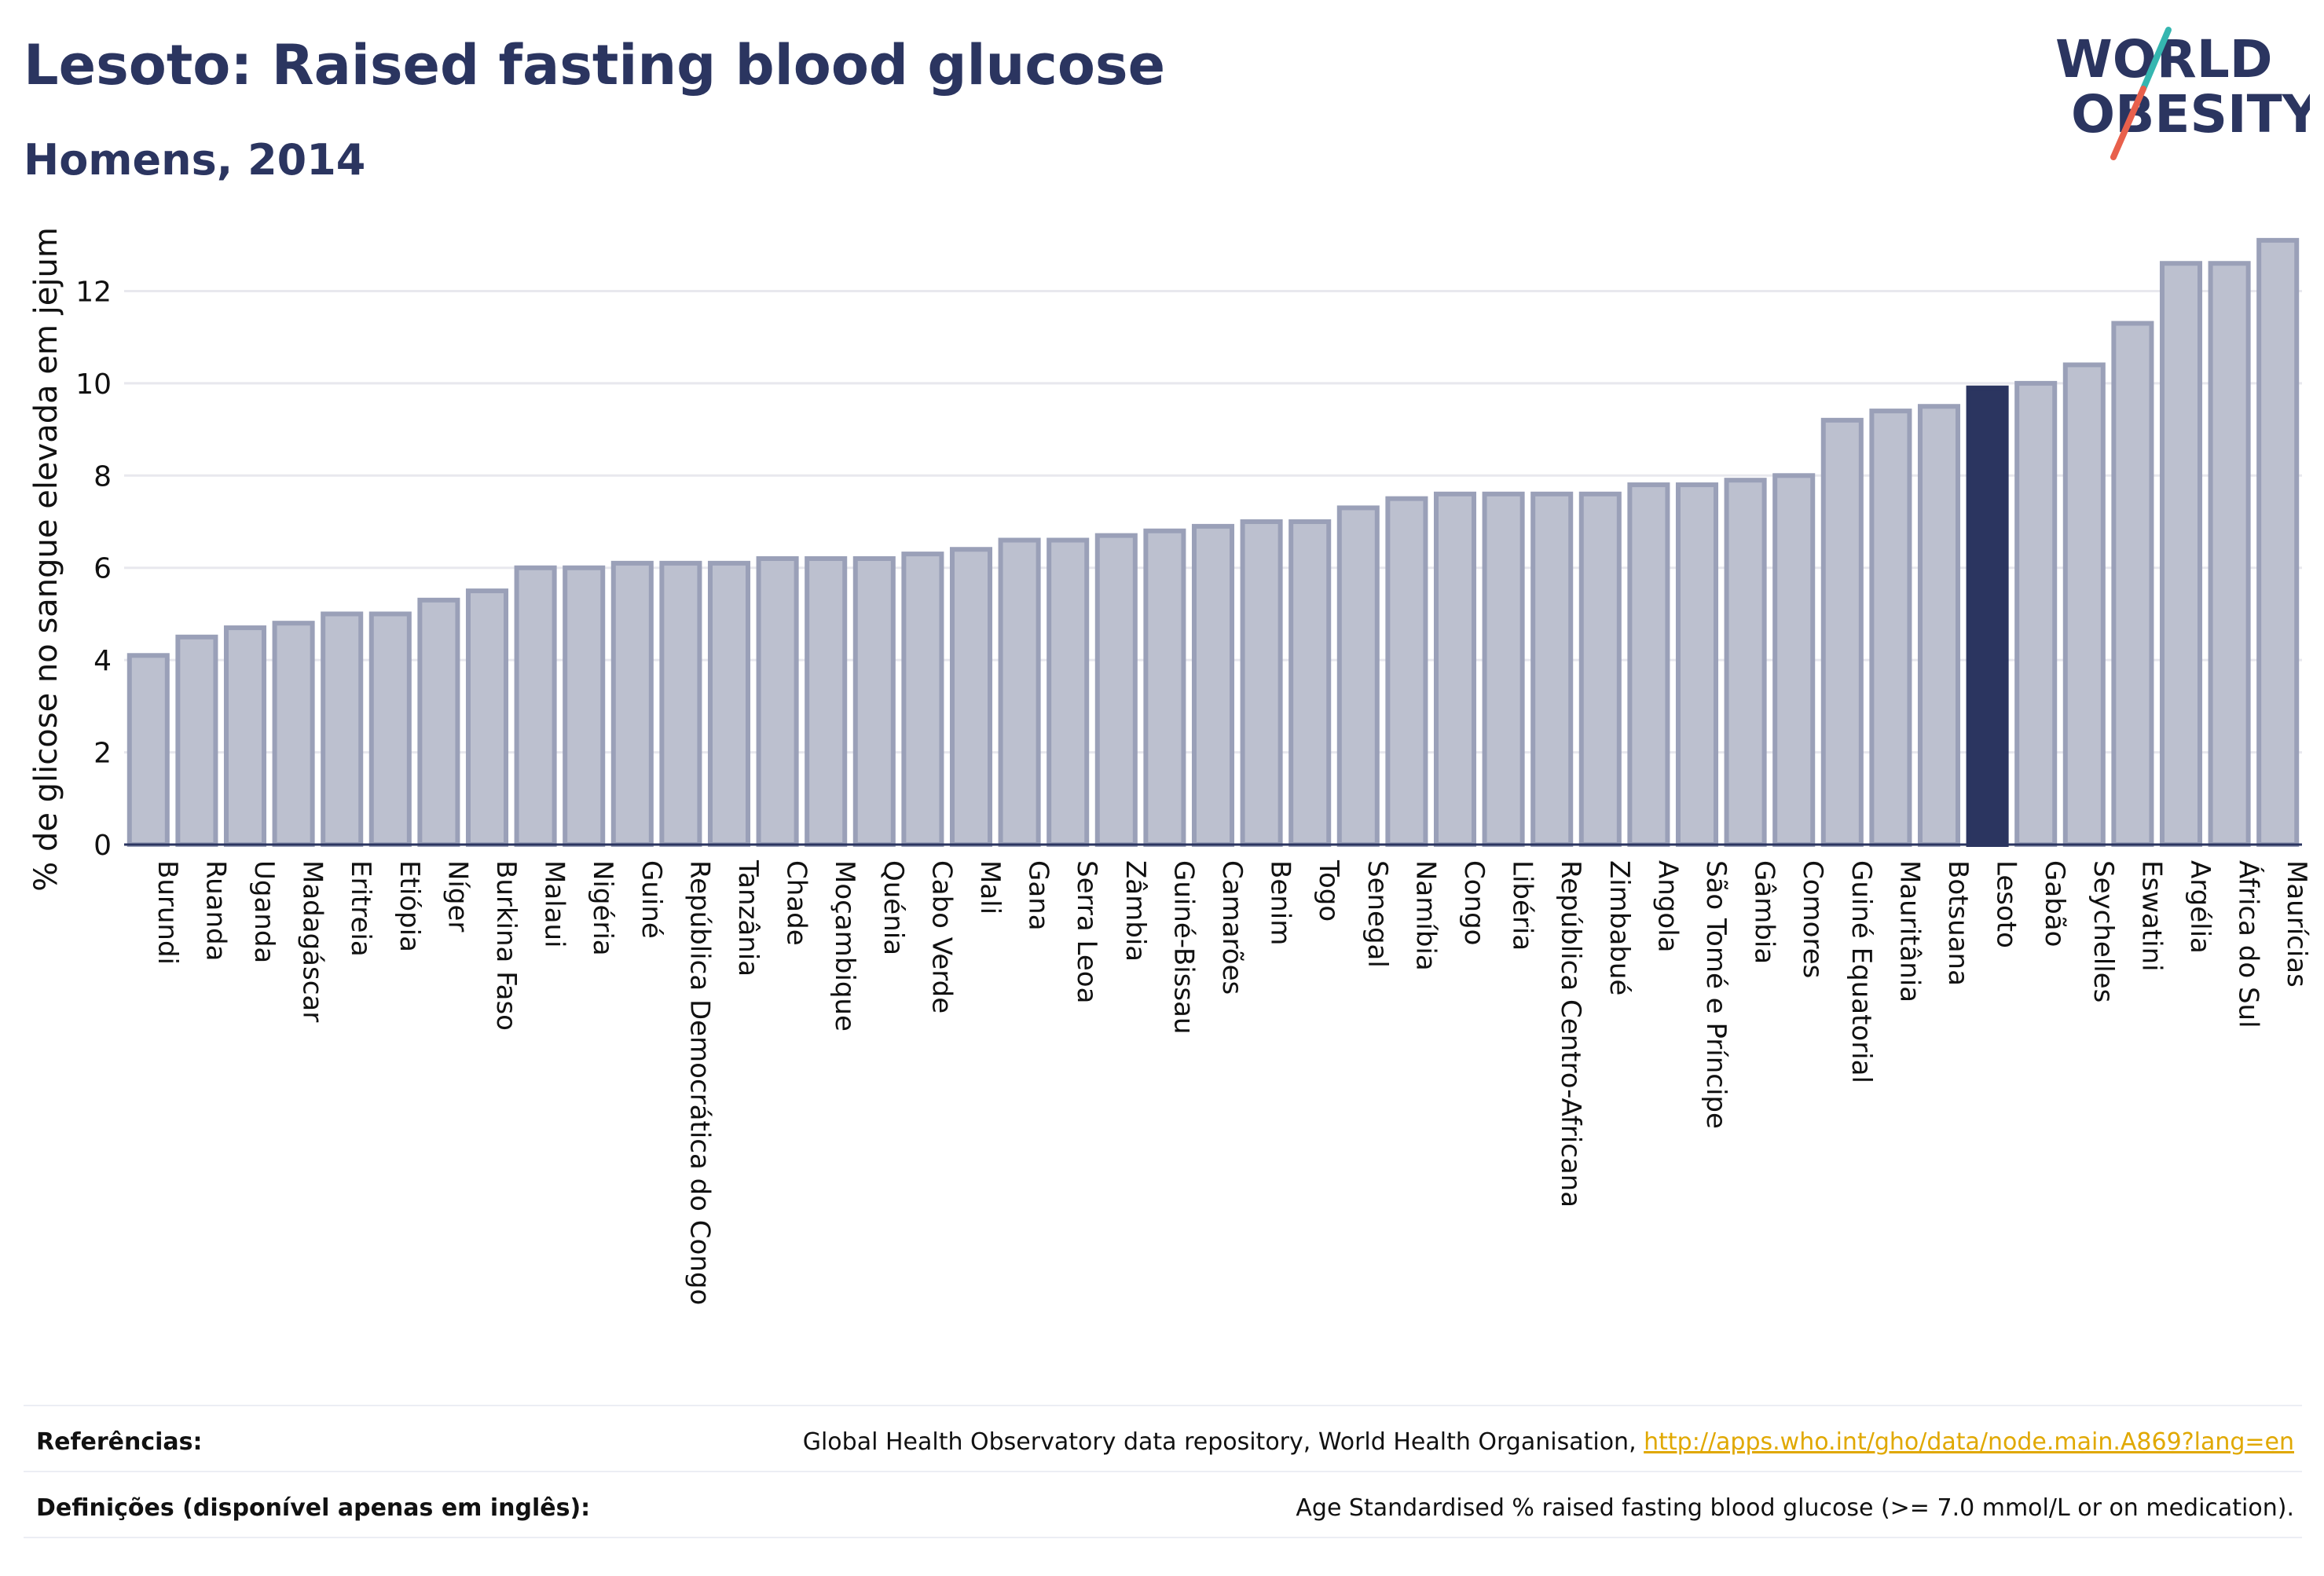 Image resolution: width=2324 pixels, height=1576 pixels. I want to click on x-tick-label: Togo, so click(1328, 890).